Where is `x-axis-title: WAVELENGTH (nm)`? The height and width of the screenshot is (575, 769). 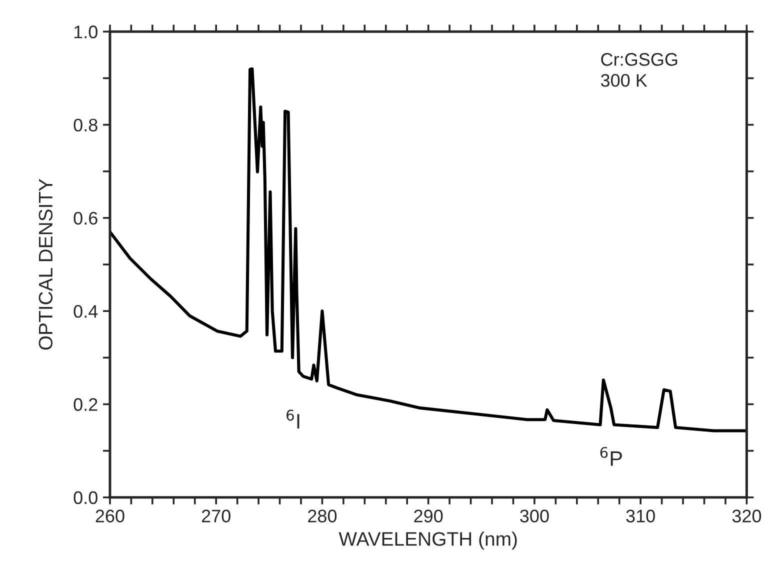
x-axis-title: WAVELENGTH (nm) is located at coordinates (427, 541).